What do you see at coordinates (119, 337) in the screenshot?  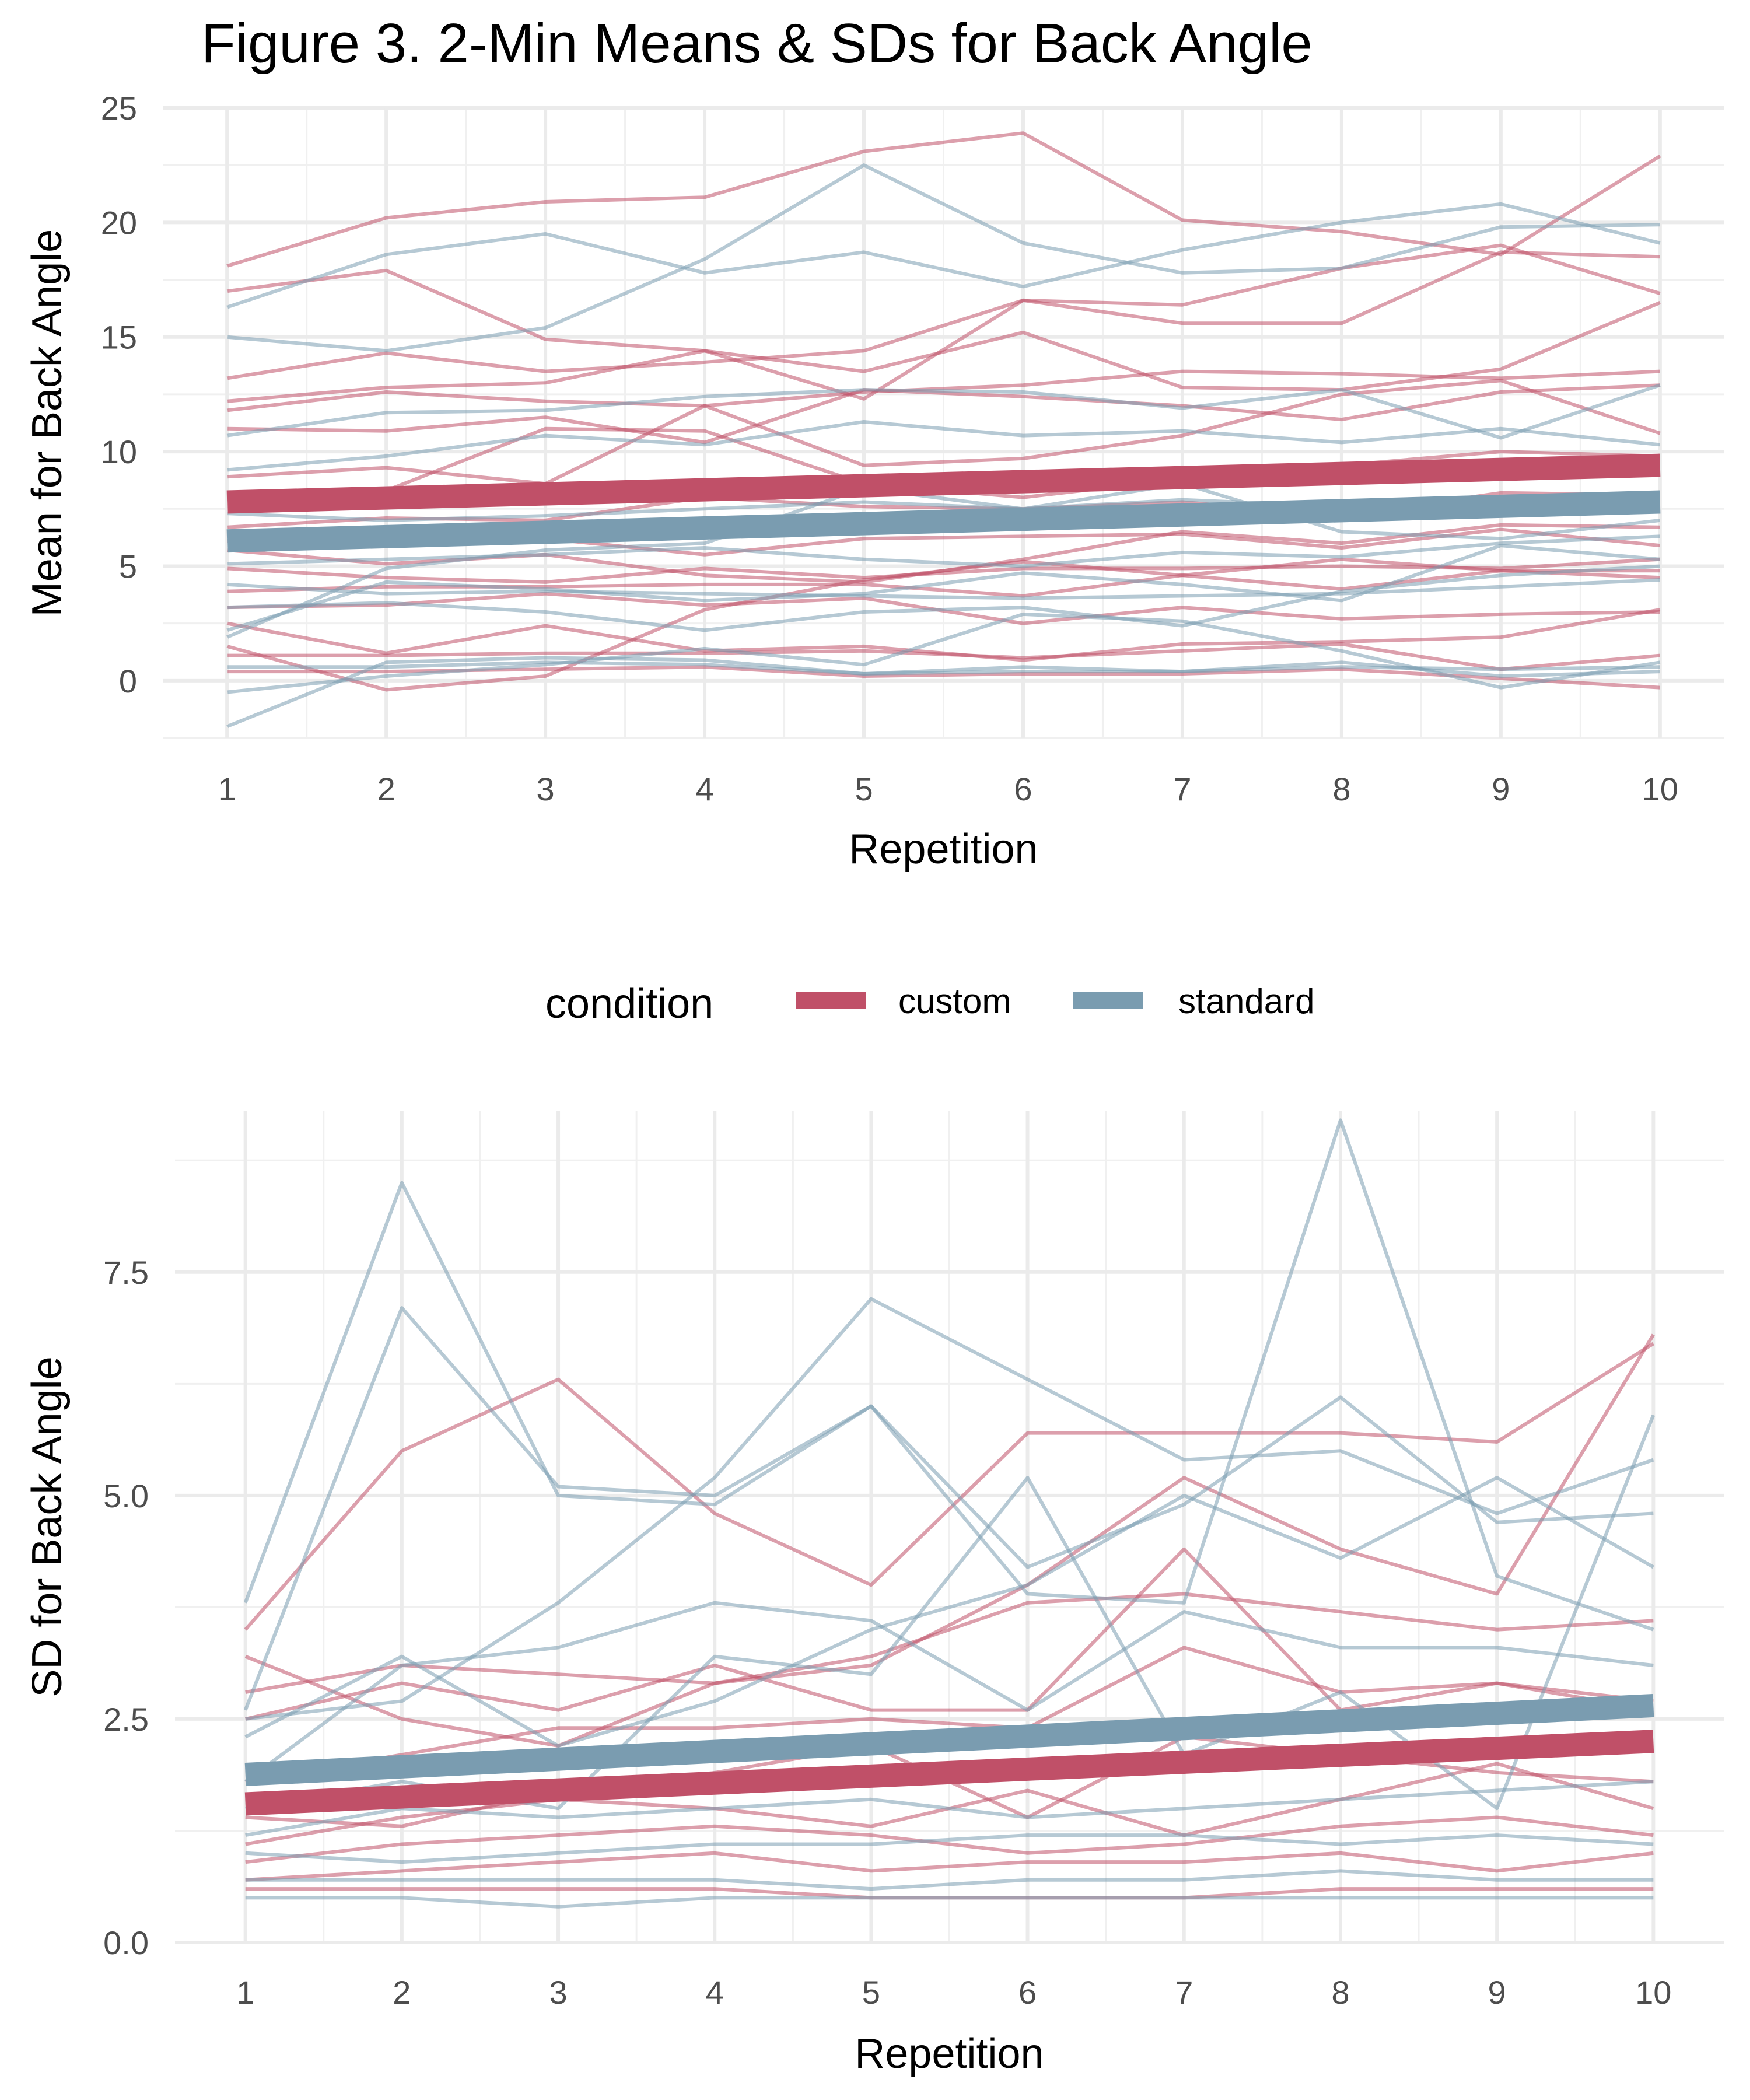 I see `y-tick-label: 15` at bounding box center [119, 337].